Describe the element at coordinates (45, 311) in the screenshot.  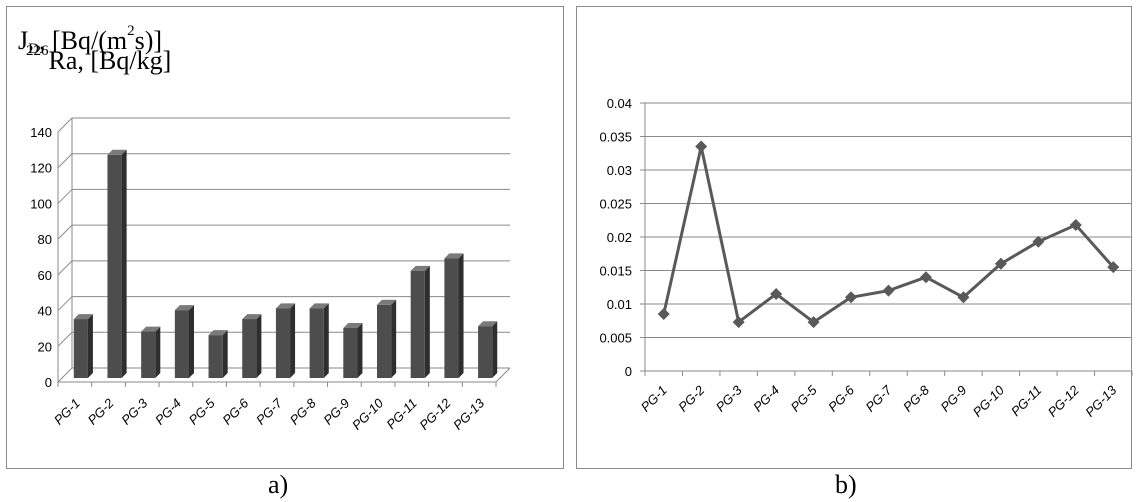
I see `y-tick-label: 40` at that location.